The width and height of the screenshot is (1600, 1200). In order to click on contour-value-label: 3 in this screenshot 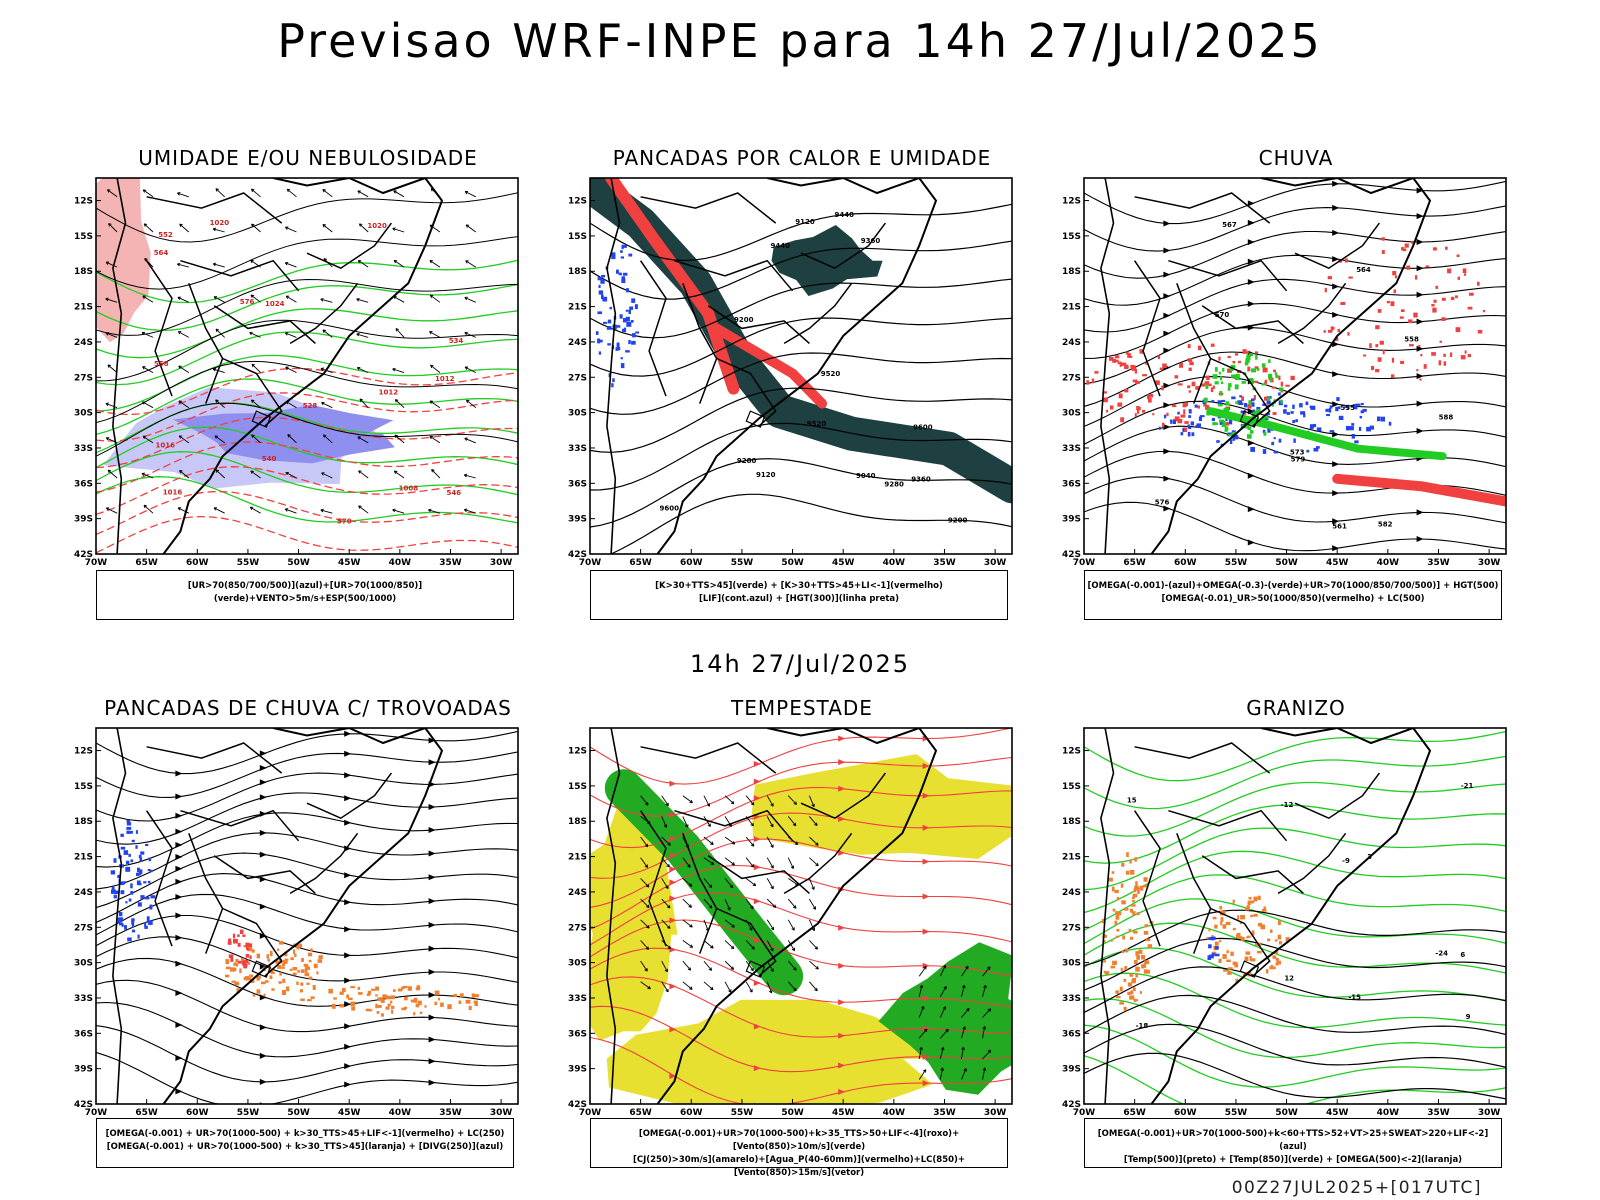, I will do `click(1369, 857)`.